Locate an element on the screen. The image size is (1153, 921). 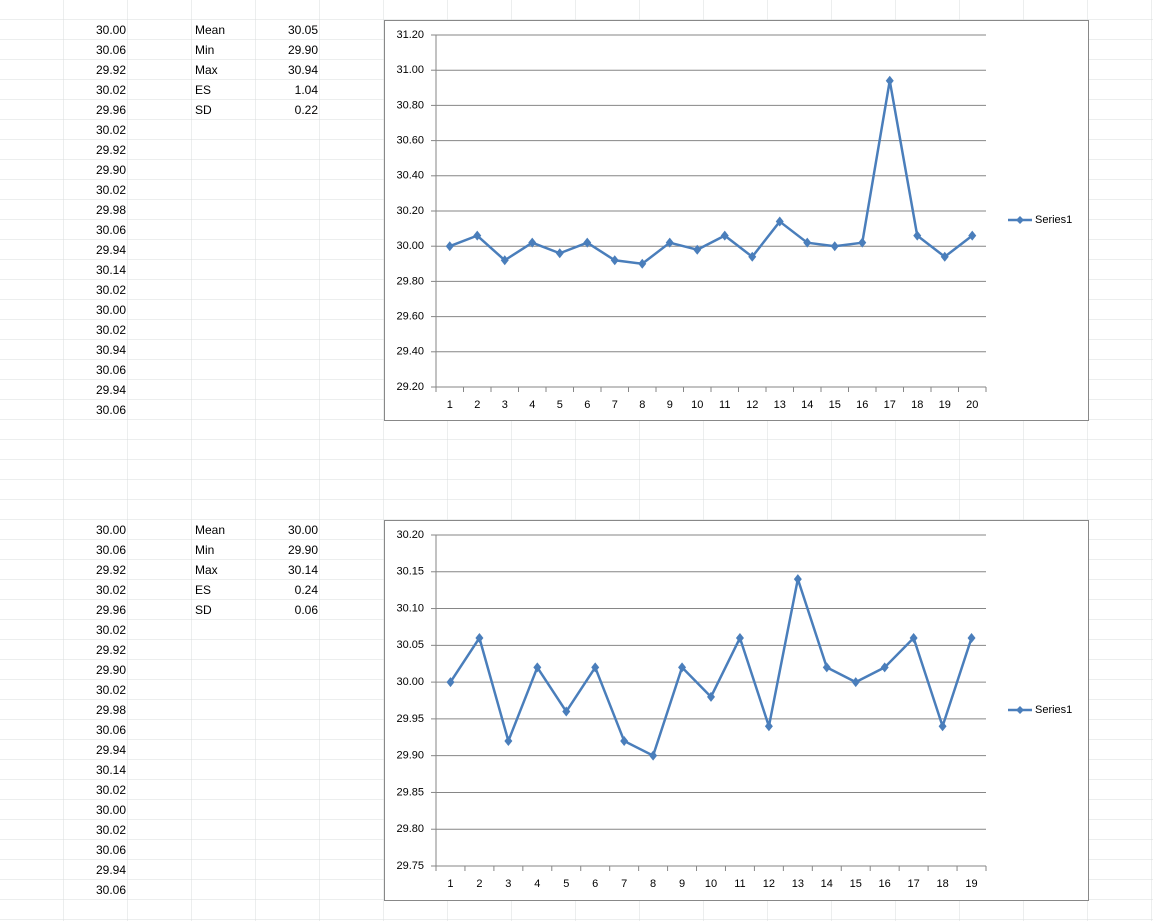
y-tick-label: 29.40 is located at coordinates (410, 352).